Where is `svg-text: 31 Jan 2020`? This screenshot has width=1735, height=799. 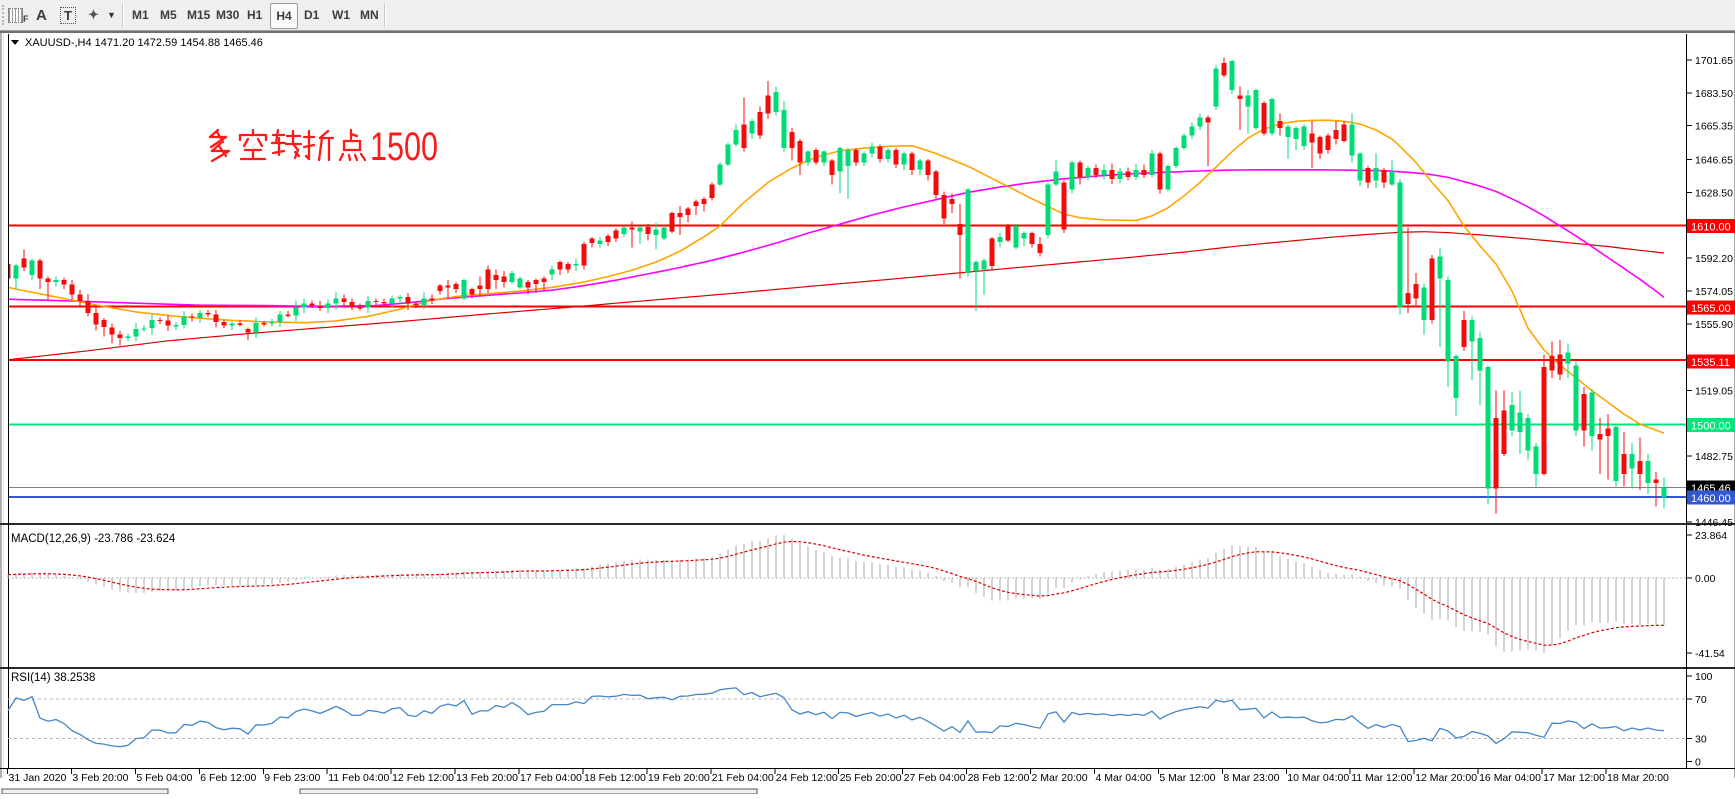
svg-text: 31 Jan 2020 is located at coordinates (38, 778).